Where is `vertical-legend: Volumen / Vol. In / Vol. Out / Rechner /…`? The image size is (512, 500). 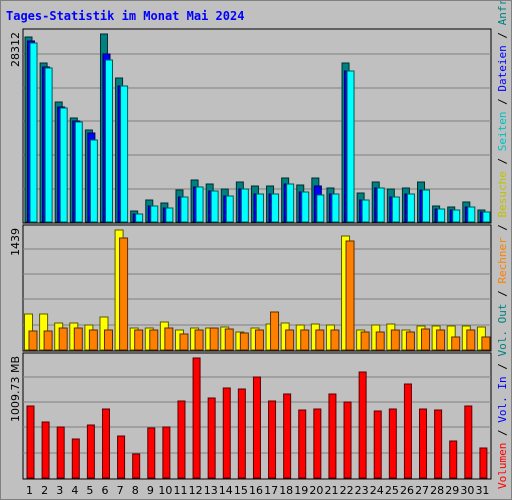
vertical-legend: Volumen / Vol. In / Vol. Out / Rechner /… is located at coordinates (502, 245).